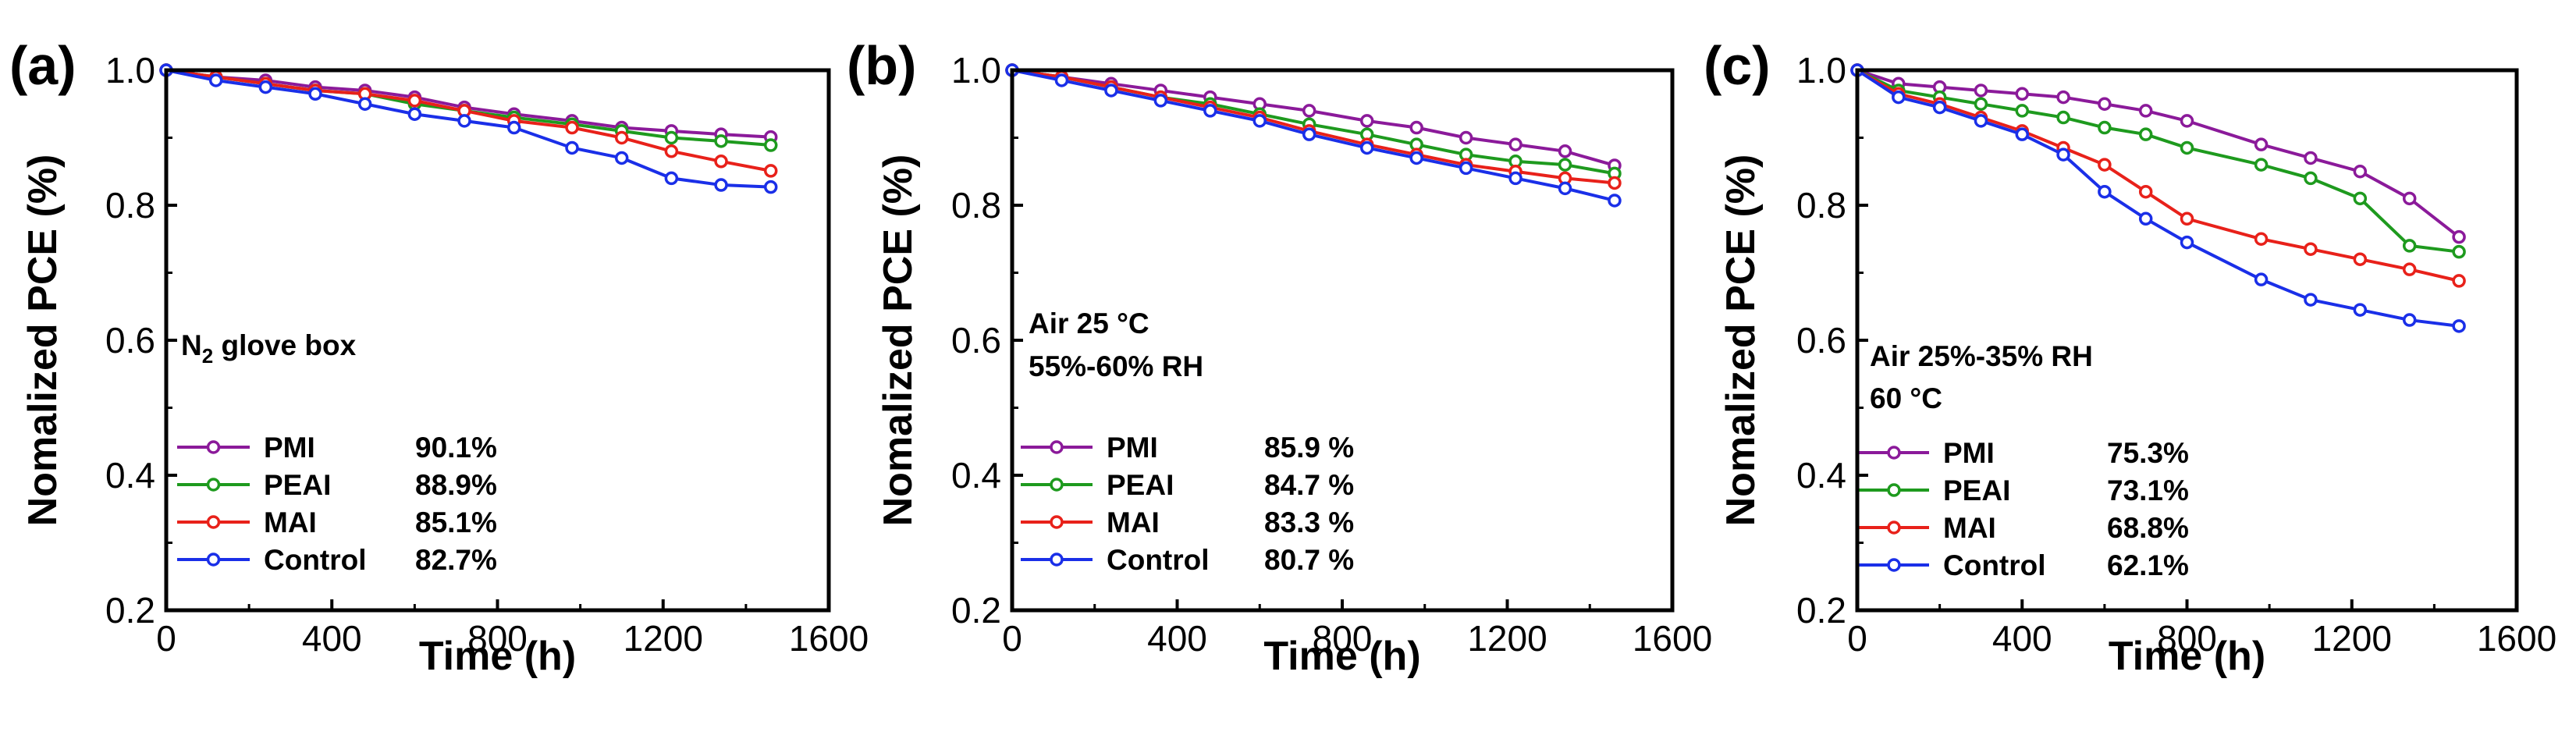  Describe the element at coordinates (130, 205) in the screenshot. I see `y-tick-label: 0.8` at that location.